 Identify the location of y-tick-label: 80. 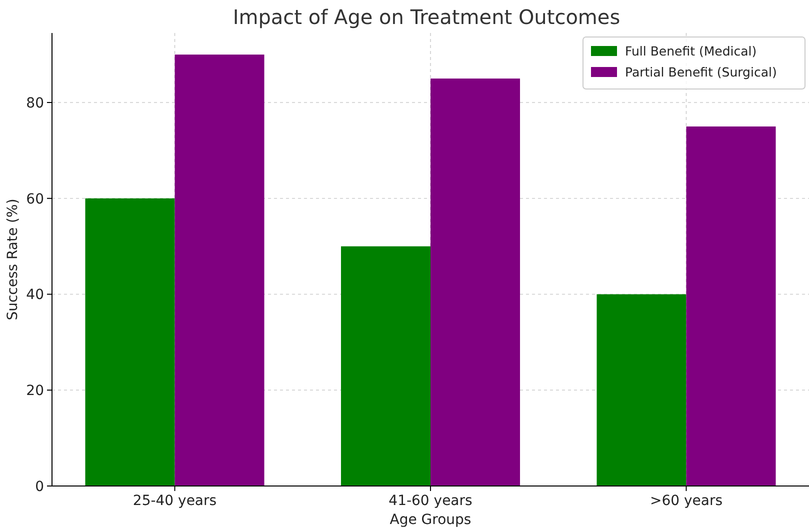
(35, 103).